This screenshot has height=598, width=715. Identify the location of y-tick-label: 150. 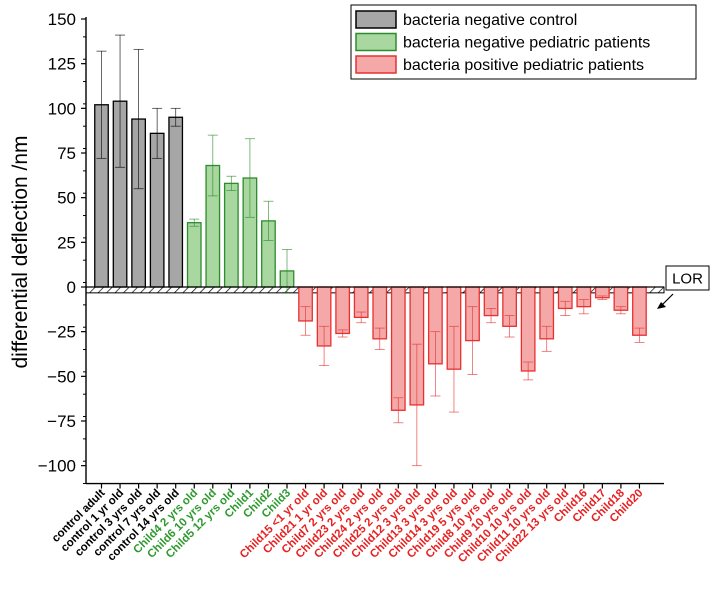
(62, 19).